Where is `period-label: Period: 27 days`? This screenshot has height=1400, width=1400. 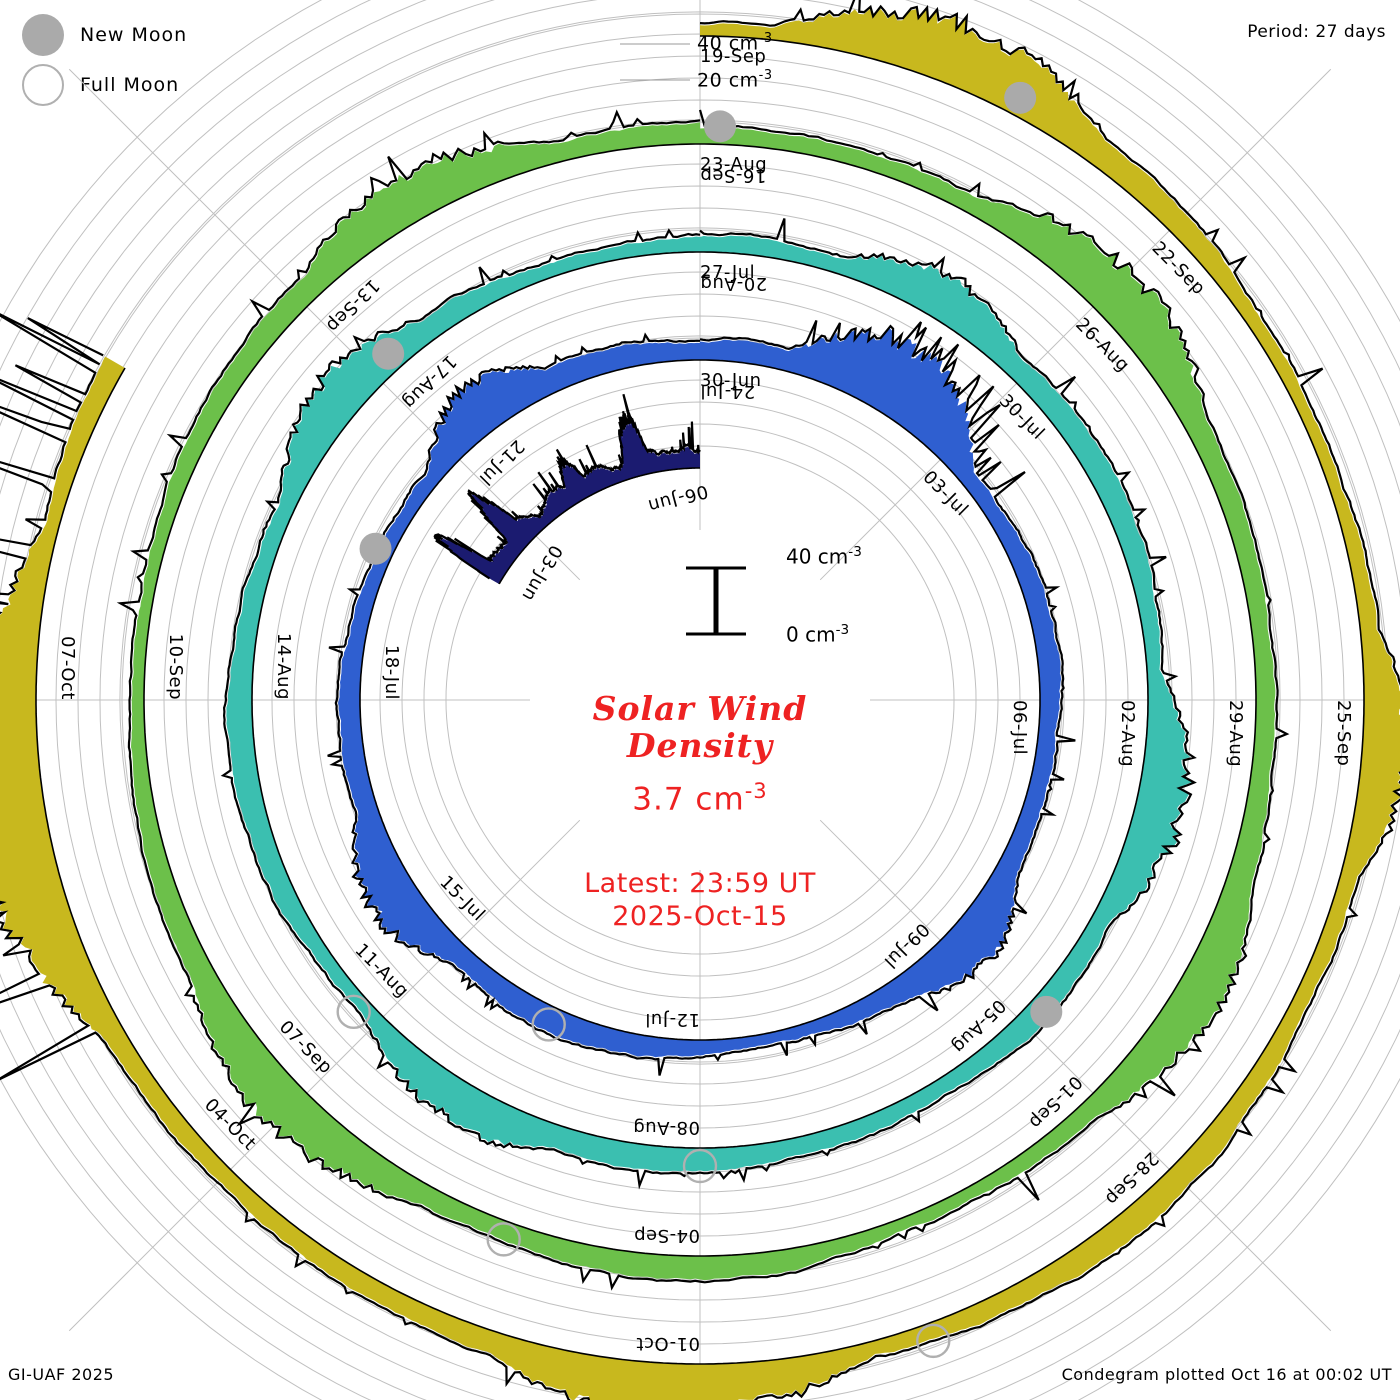 period-label: Period: 27 days is located at coordinates (1316, 32).